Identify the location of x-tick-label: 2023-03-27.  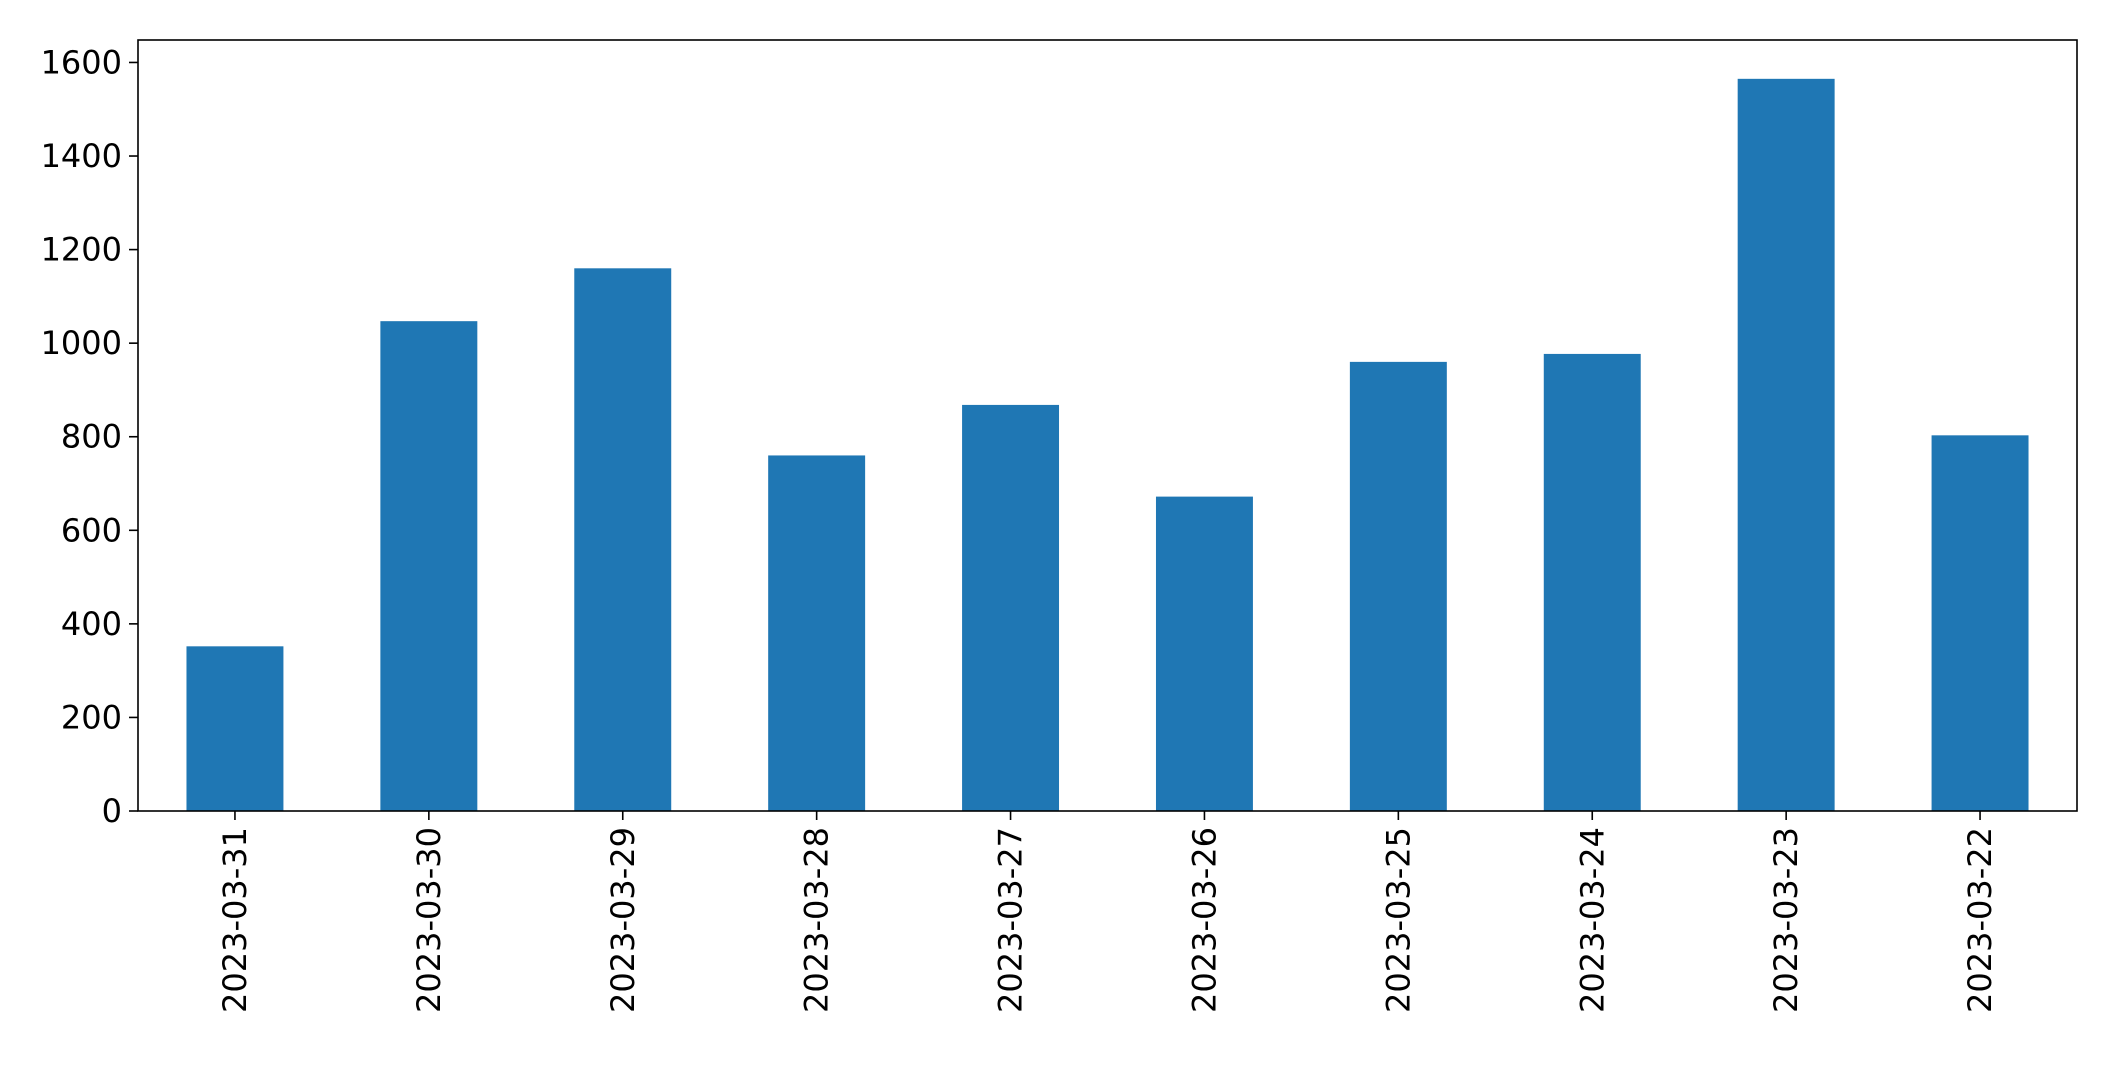
(1011, 920).